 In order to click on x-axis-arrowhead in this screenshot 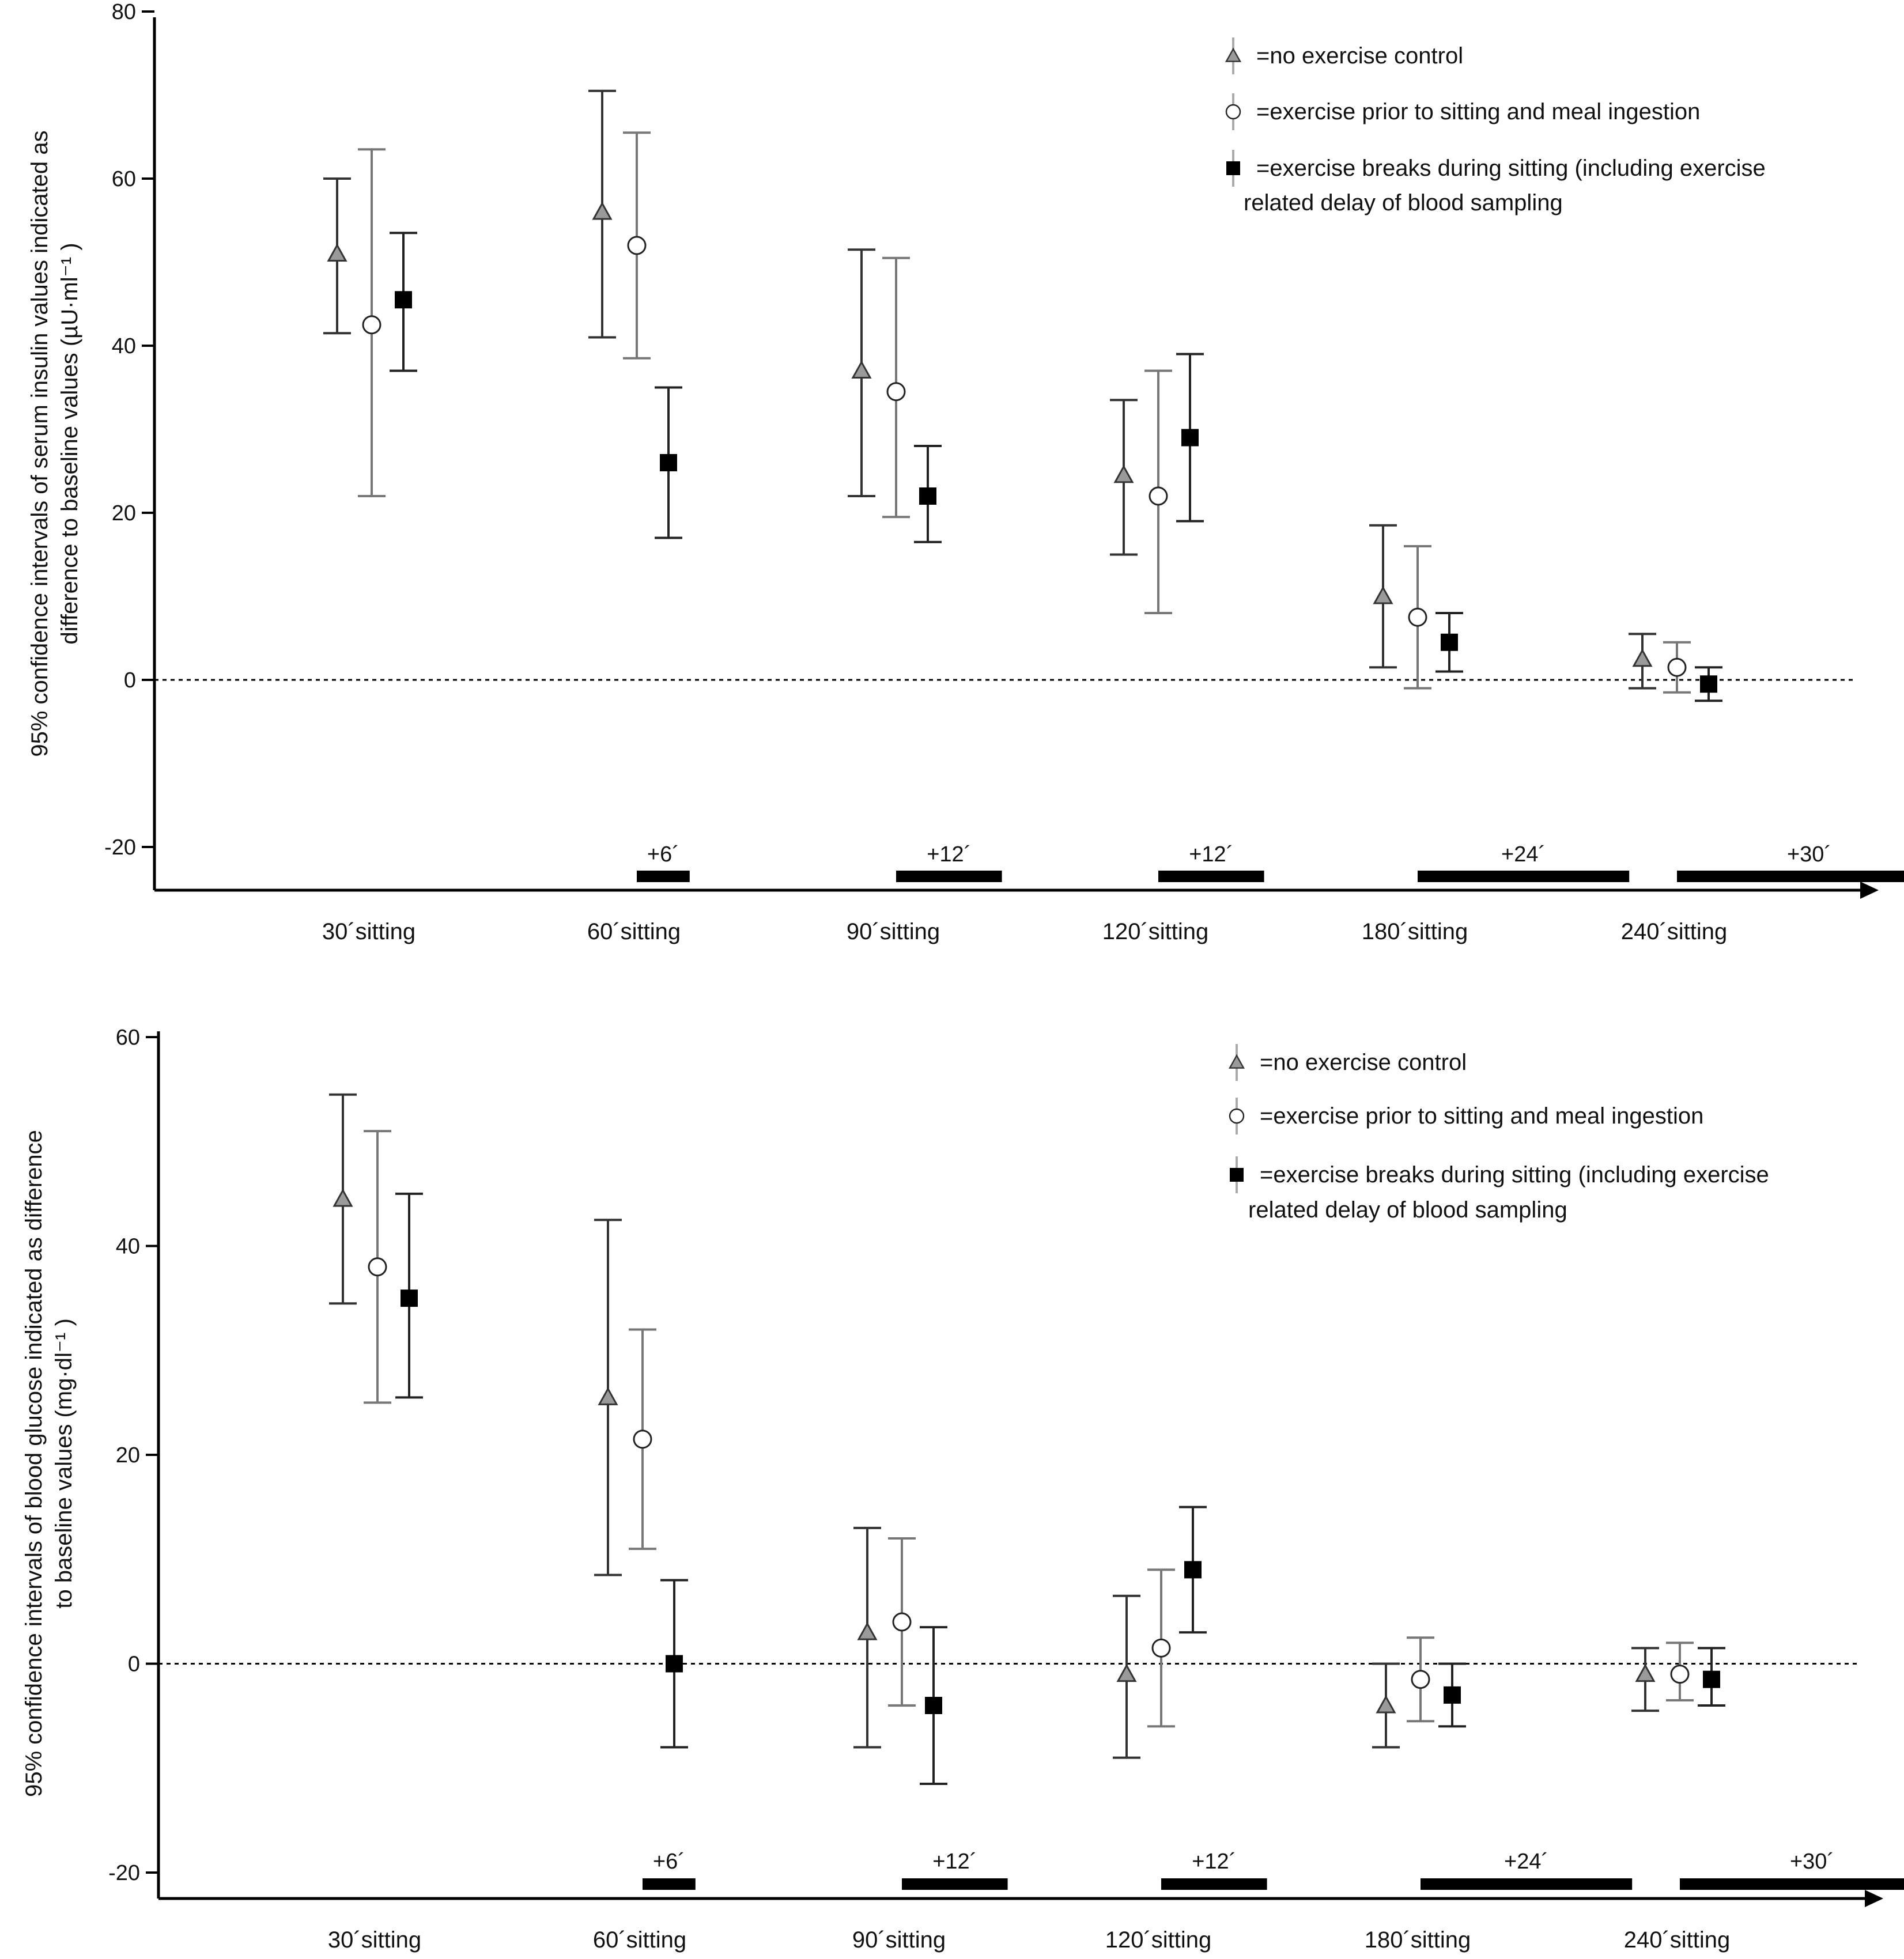, I will do `click(1874, 1898)`.